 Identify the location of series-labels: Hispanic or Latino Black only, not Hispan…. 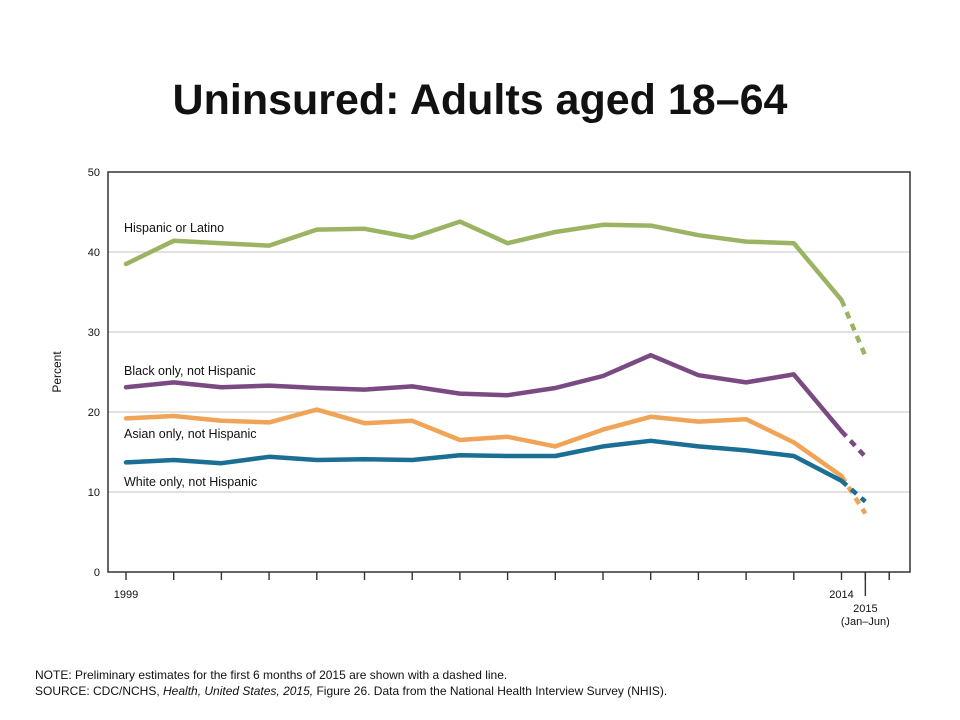
(190, 355).